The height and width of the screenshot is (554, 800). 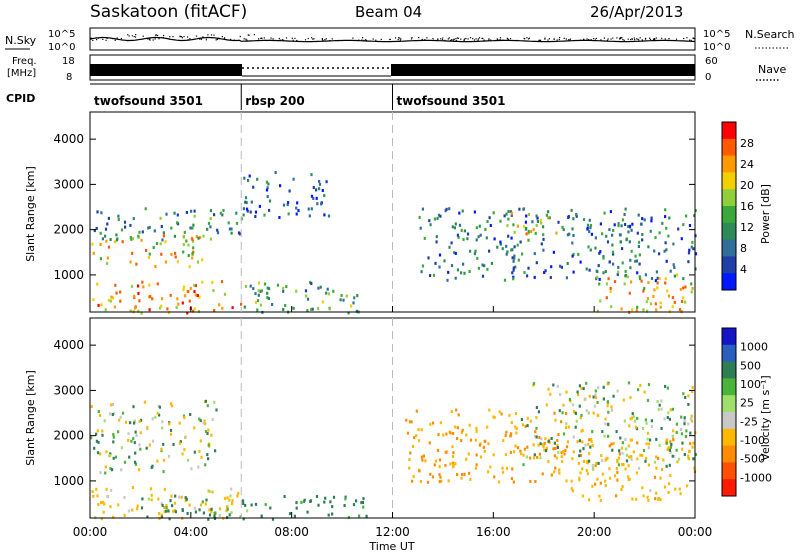 I want to click on frequency-panel: Freq. [MHz] 18 8 60 0 Nave, so click(x=396, y=68).